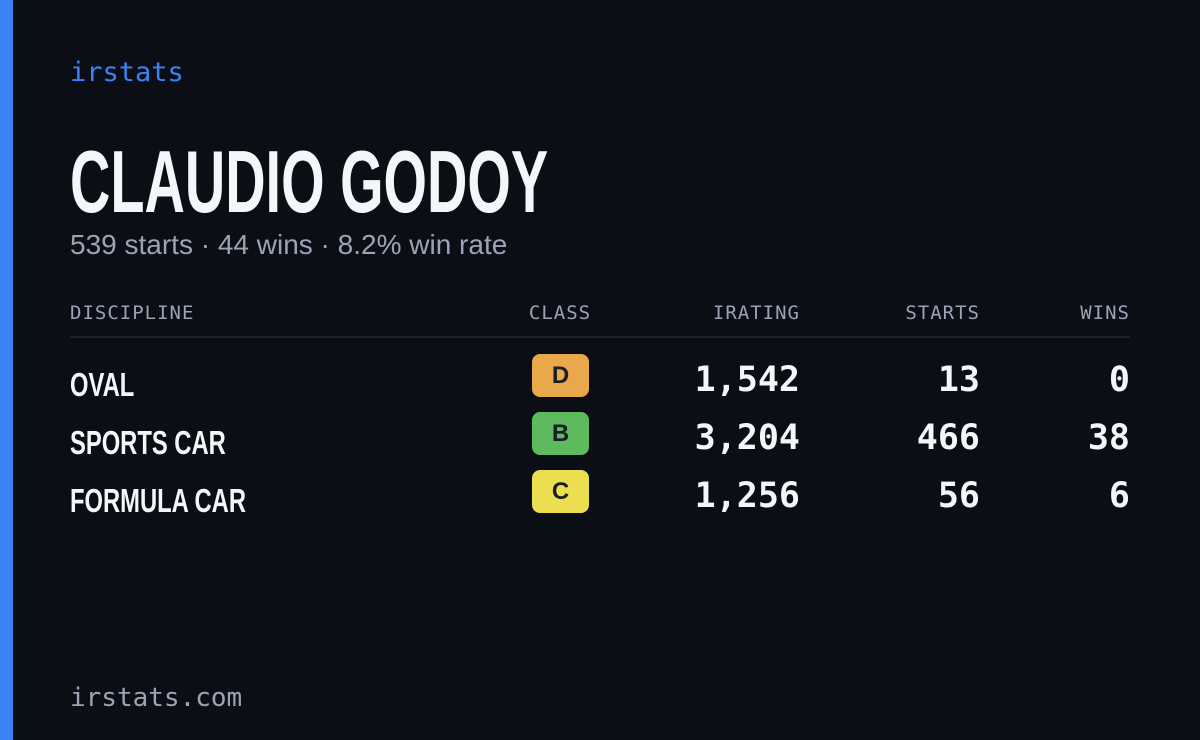  Describe the element at coordinates (158, 500) in the screenshot. I see `discipline: FORMULA CAR` at that location.